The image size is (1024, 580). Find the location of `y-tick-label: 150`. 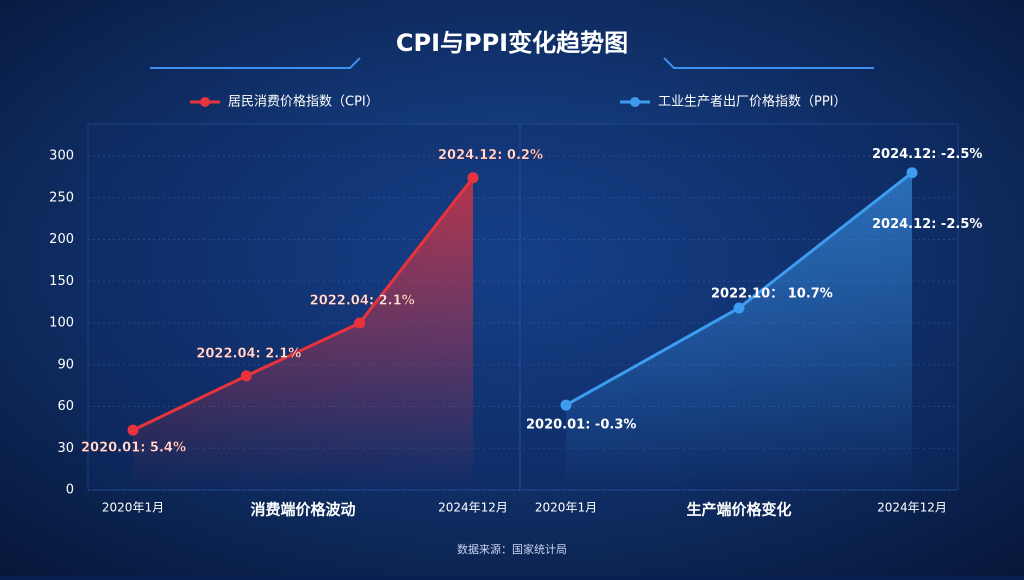

y-tick-label: 150 is located at coordinates (61, 281).